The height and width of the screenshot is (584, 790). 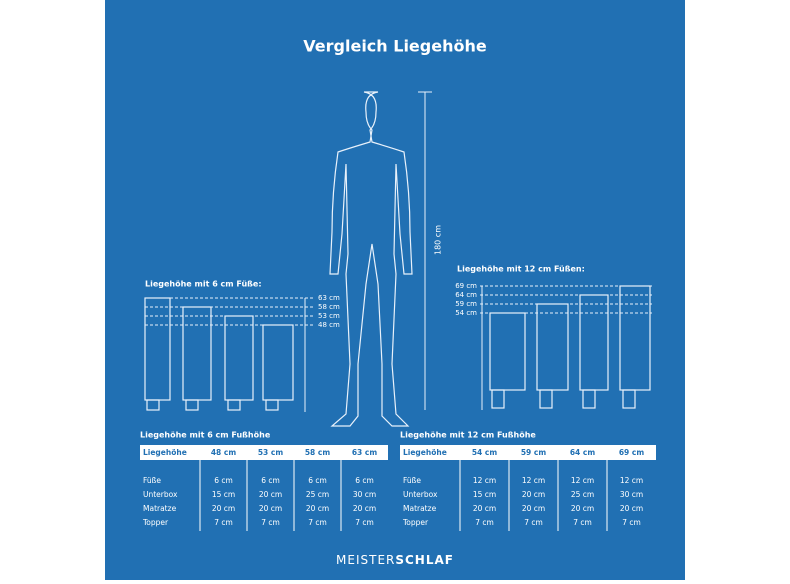 I want to click on table-header-cell: 54 cm, so click(x=484, y=452).